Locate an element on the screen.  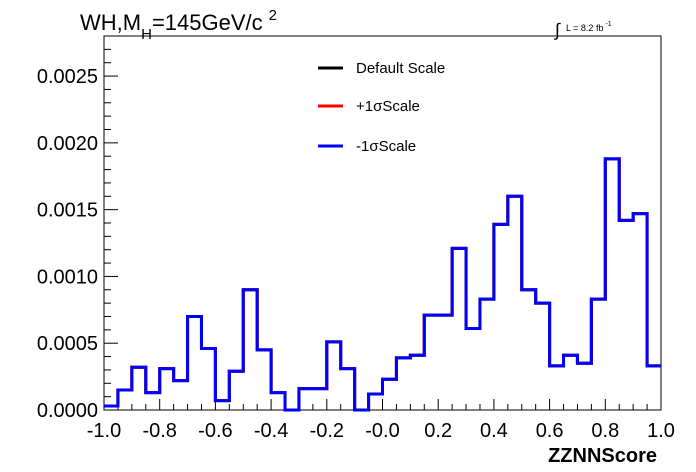
x-tick-label: -0.0 is located at coordinates (382, 431).